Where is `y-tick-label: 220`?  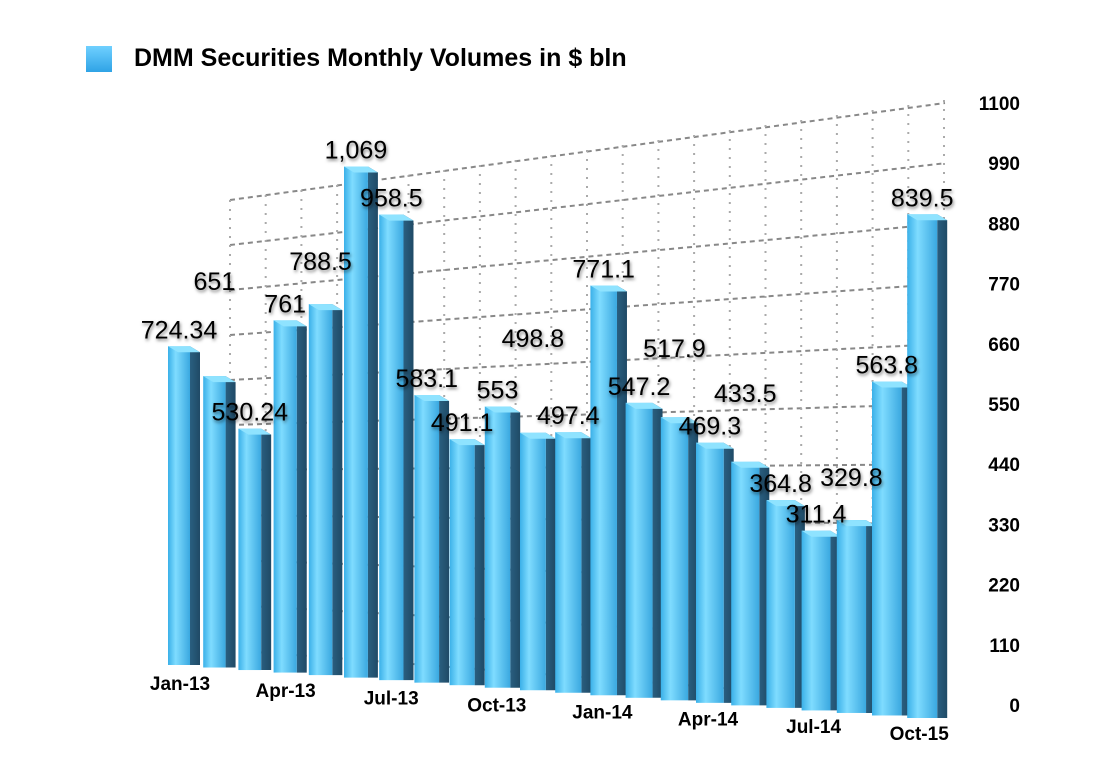 y-tick-label: 220 is located at coordinates (1004, 586).